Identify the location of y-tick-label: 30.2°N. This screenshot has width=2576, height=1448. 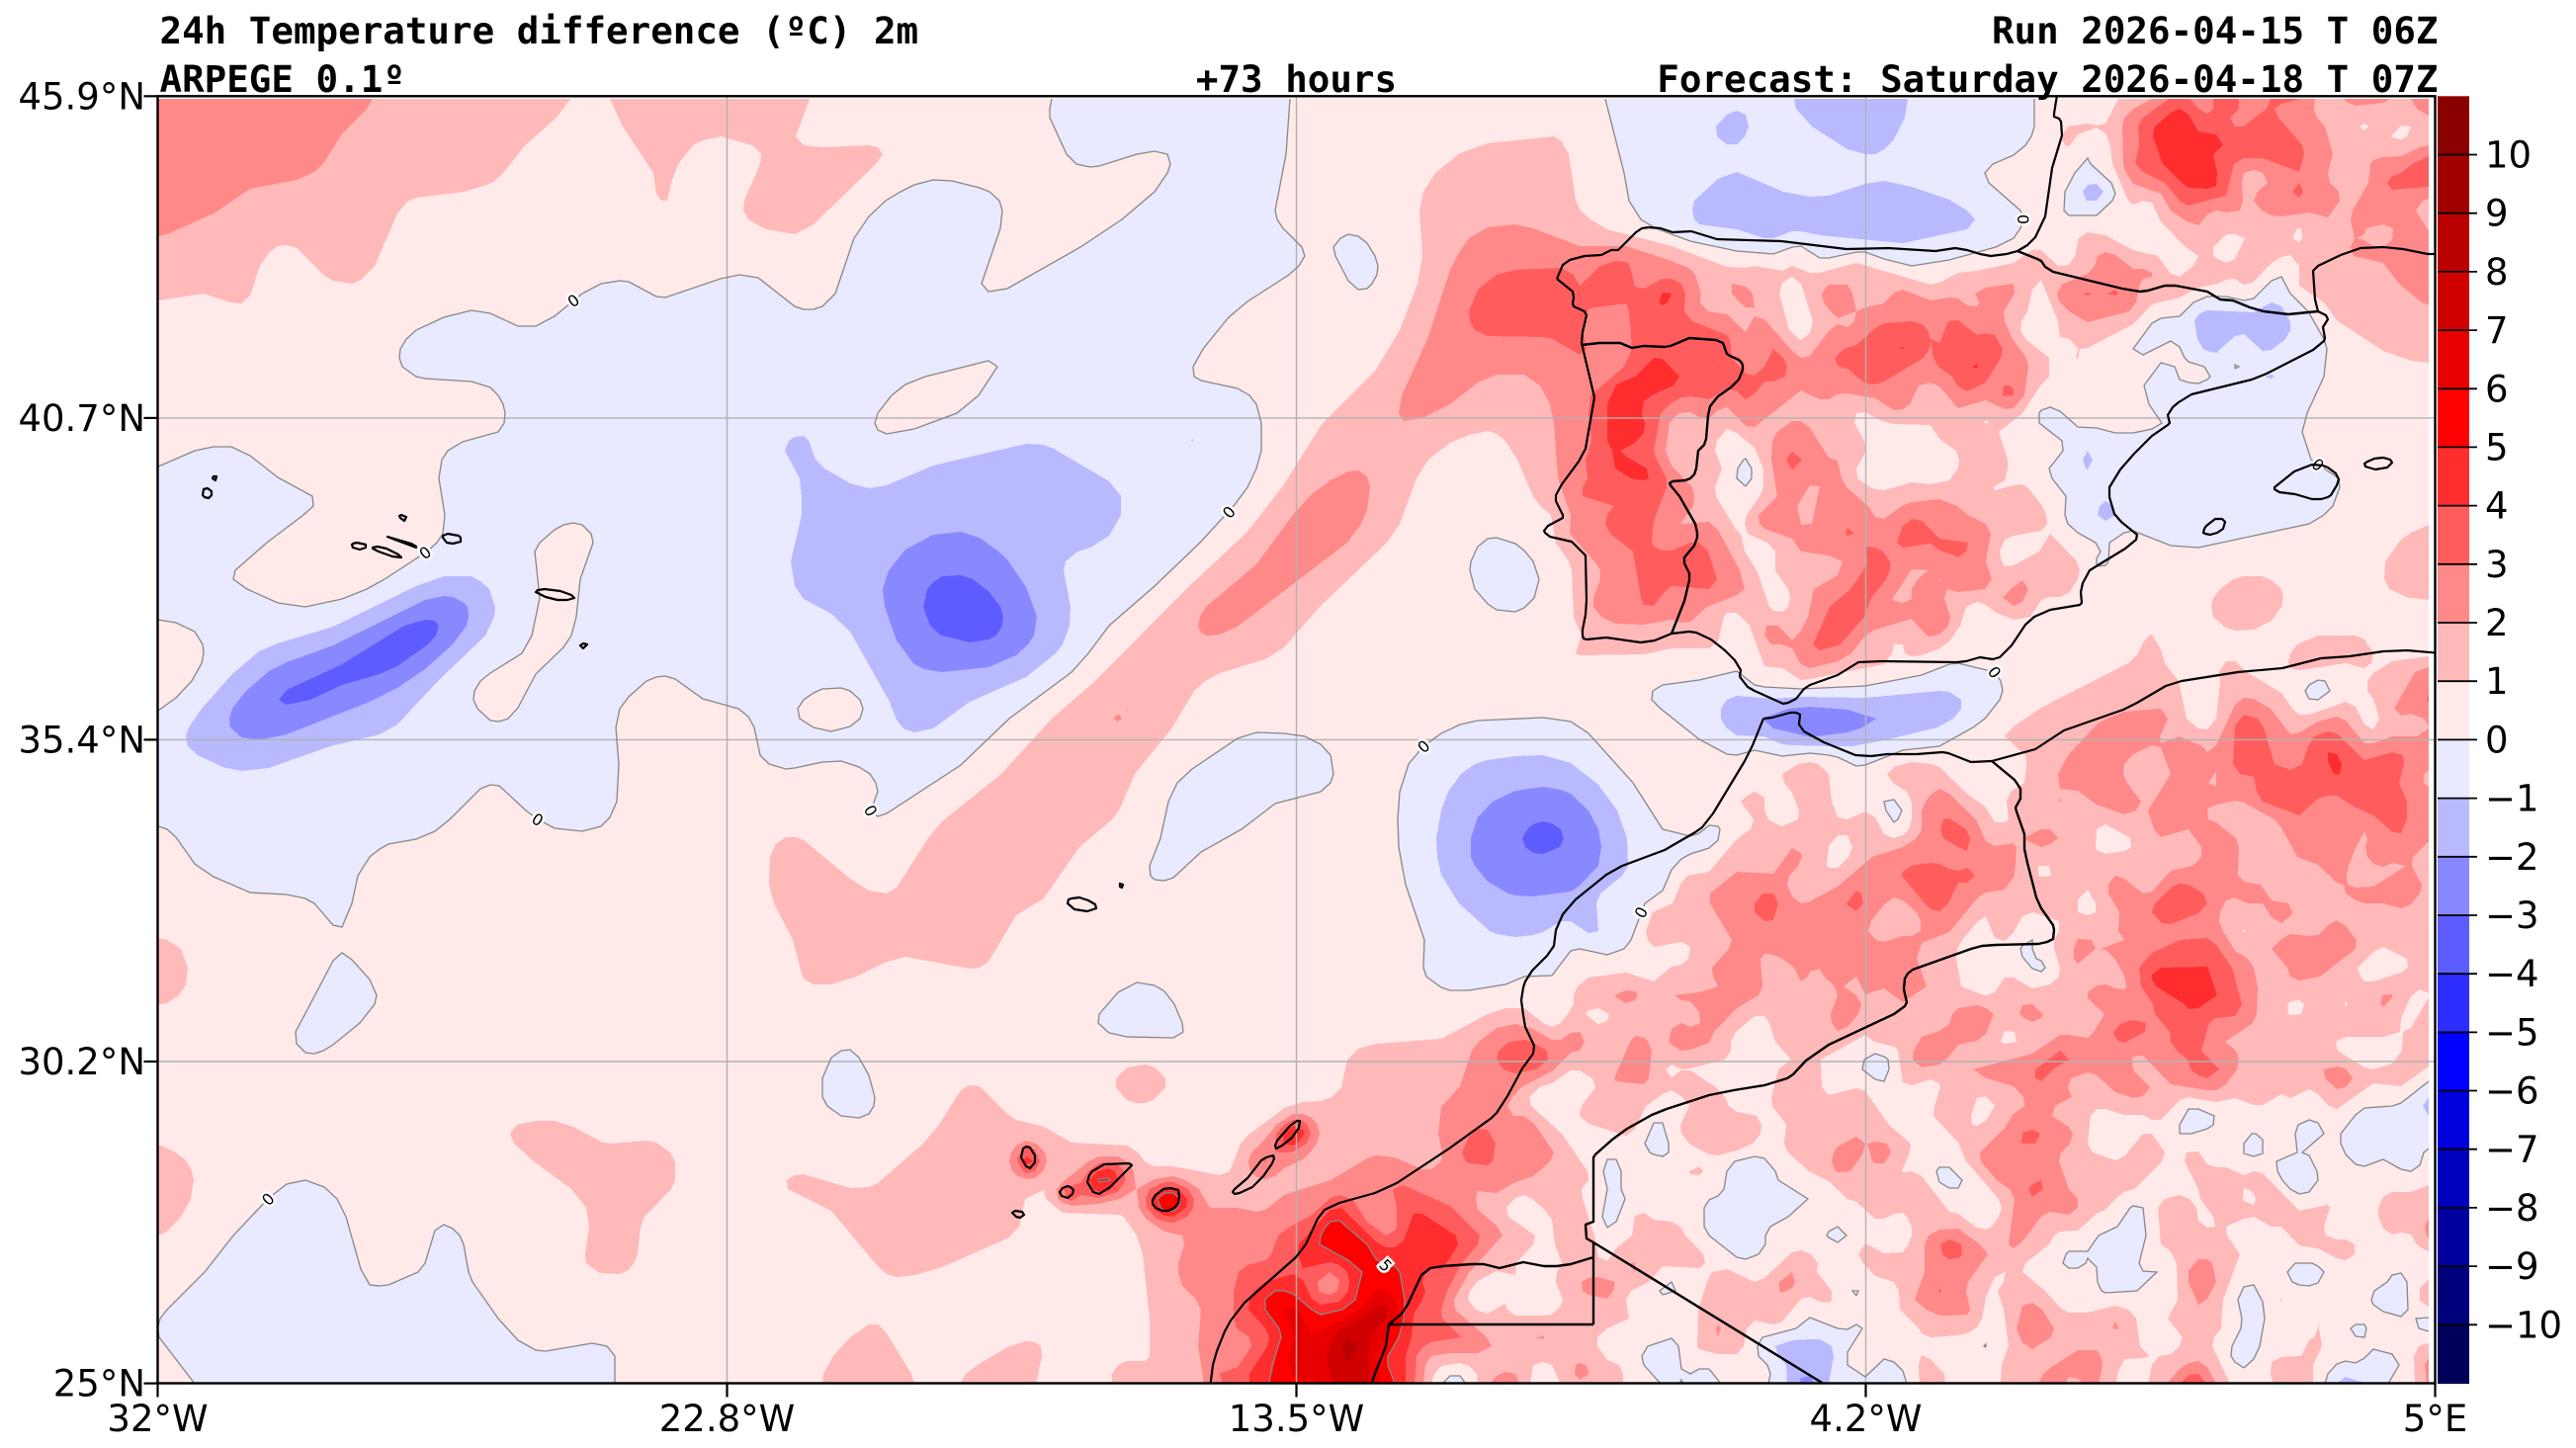
(81, 1062).